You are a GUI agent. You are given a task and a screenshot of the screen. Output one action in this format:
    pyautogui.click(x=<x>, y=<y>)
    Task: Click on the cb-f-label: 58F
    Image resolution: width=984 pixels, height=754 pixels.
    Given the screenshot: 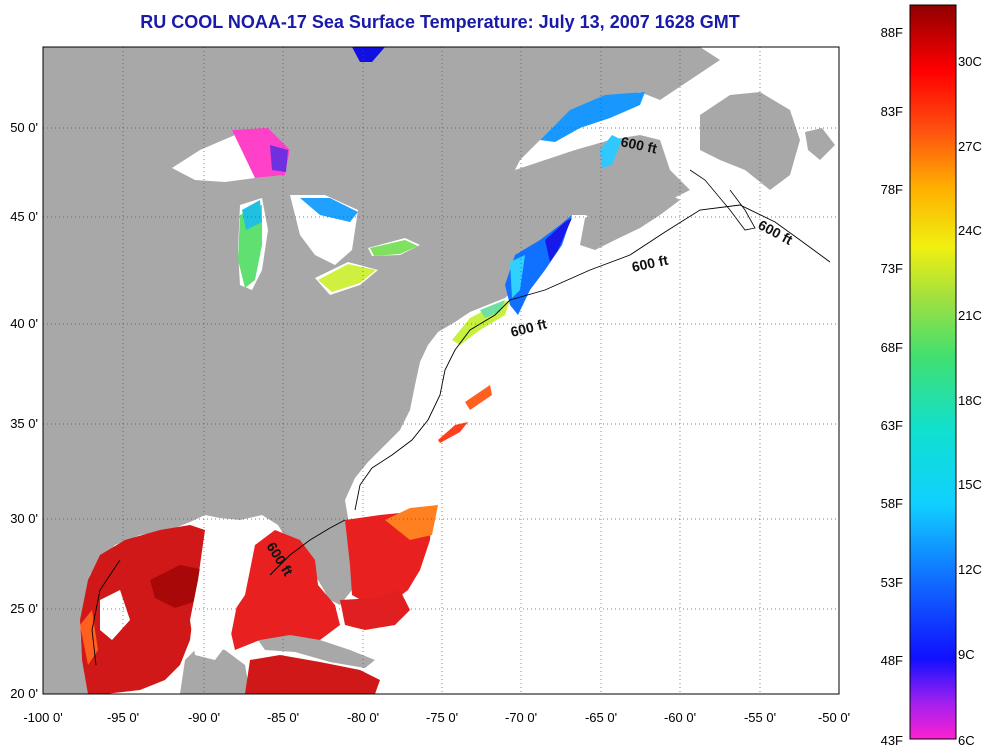 What is the action you would take?
    pyautogui.click(x=892, y=503)
    